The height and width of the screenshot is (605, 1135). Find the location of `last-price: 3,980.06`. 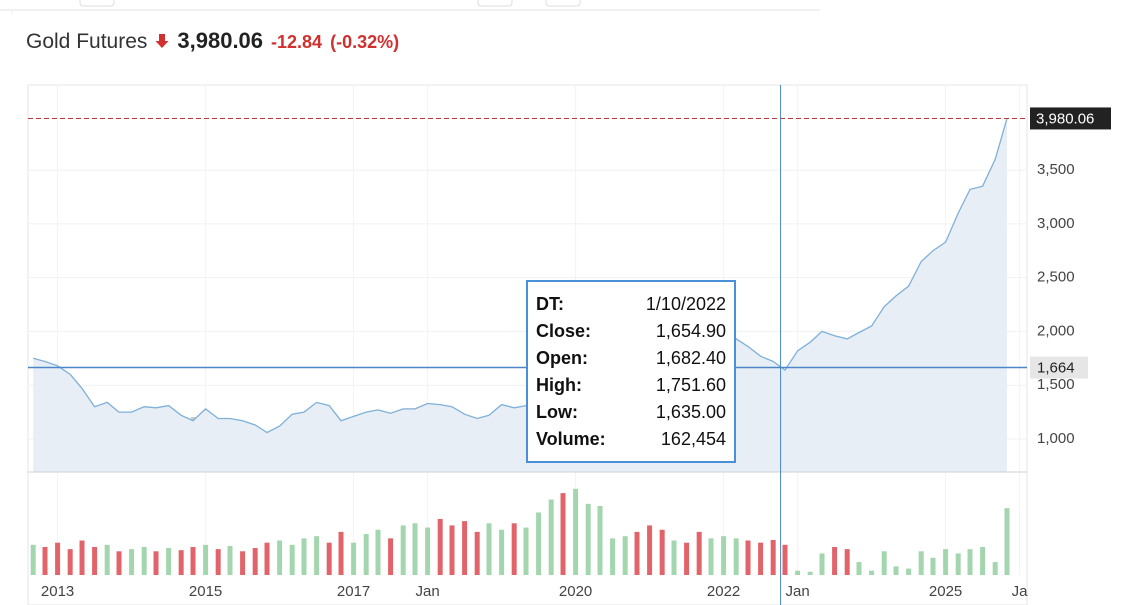

last-price: 3,980.06 is located at coordinates (220, 40).